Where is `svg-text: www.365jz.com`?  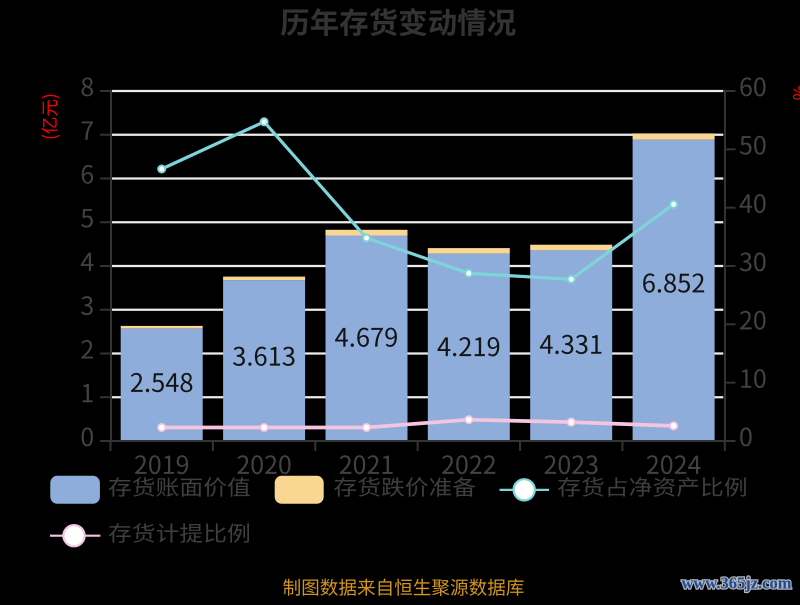 svg-text: www.365jz.com is located at coordinates (737, 583).